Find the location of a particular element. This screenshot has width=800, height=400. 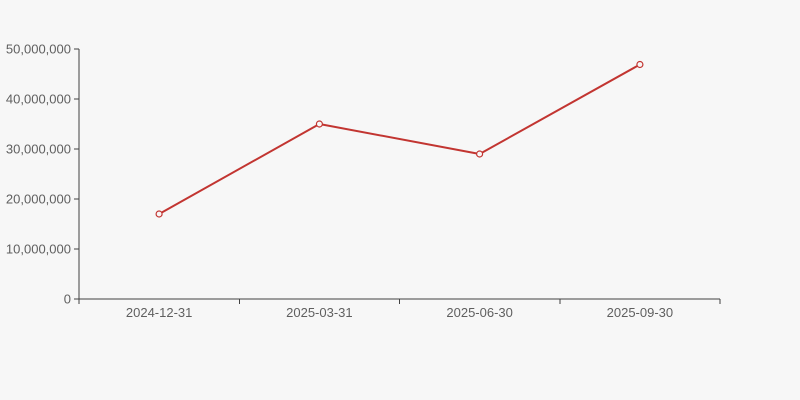

x-axis-tick-label: 2025-06-30 is located at coordinates (479, 312).